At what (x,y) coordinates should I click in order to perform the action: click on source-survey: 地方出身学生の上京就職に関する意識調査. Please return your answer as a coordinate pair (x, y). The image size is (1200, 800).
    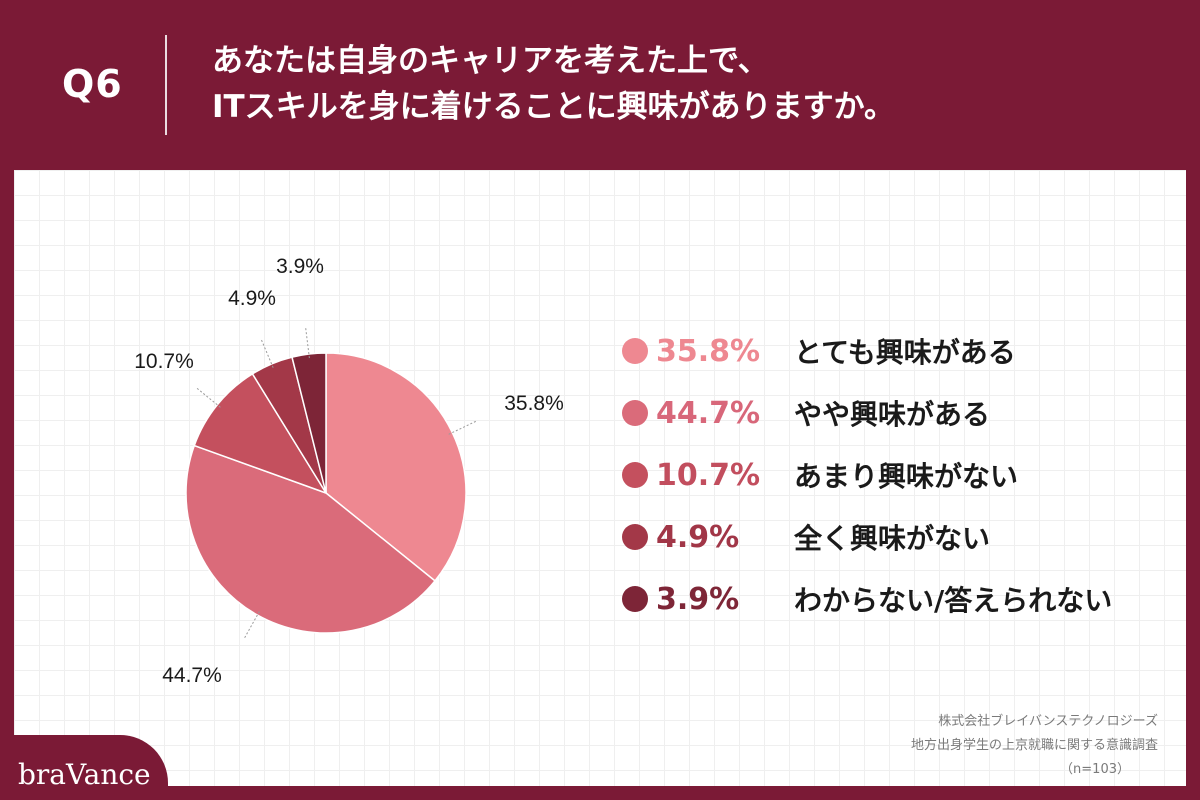
    Looking at the image, I should click on (1034, 745).